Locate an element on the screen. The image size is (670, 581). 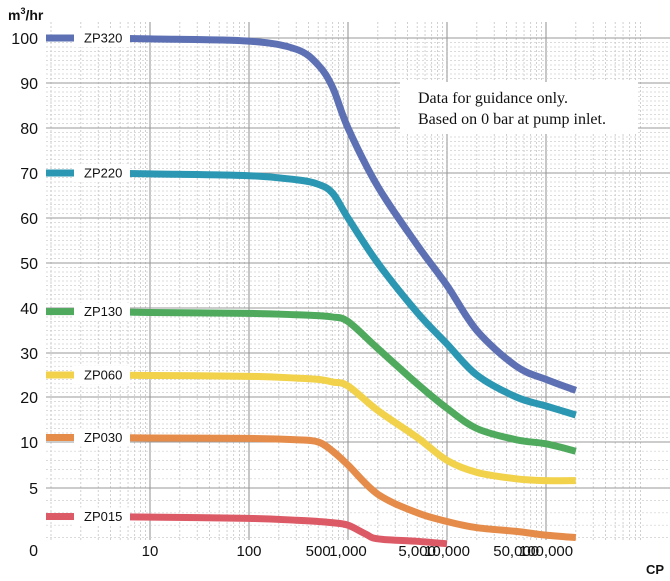
y-tick-label: 100 is located at coordinates (24, 39).